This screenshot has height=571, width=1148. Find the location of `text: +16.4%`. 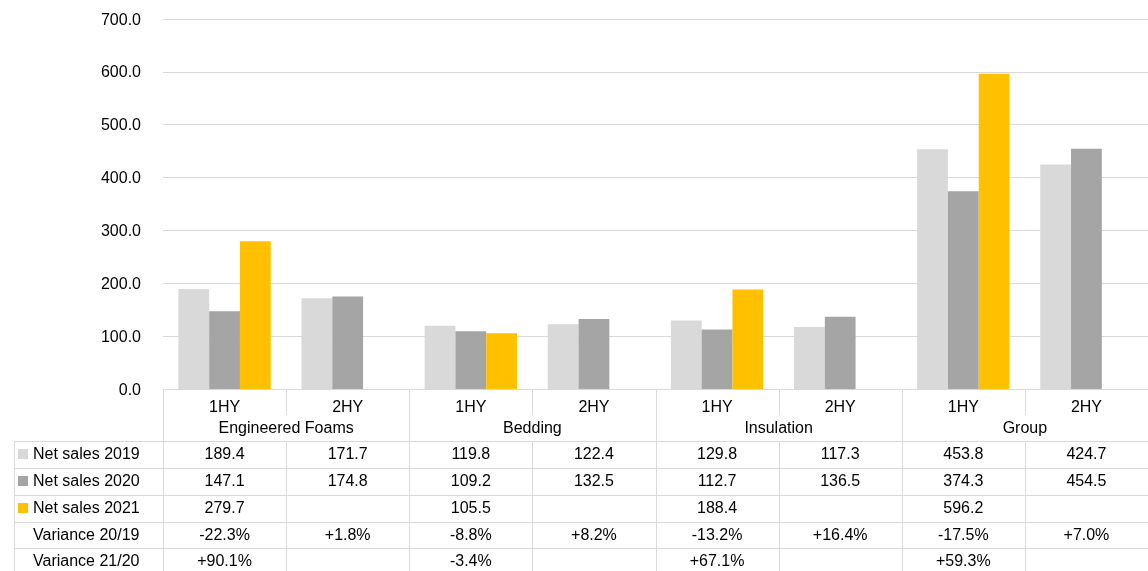

text: +16.4% is located at coordinates (840, 535).